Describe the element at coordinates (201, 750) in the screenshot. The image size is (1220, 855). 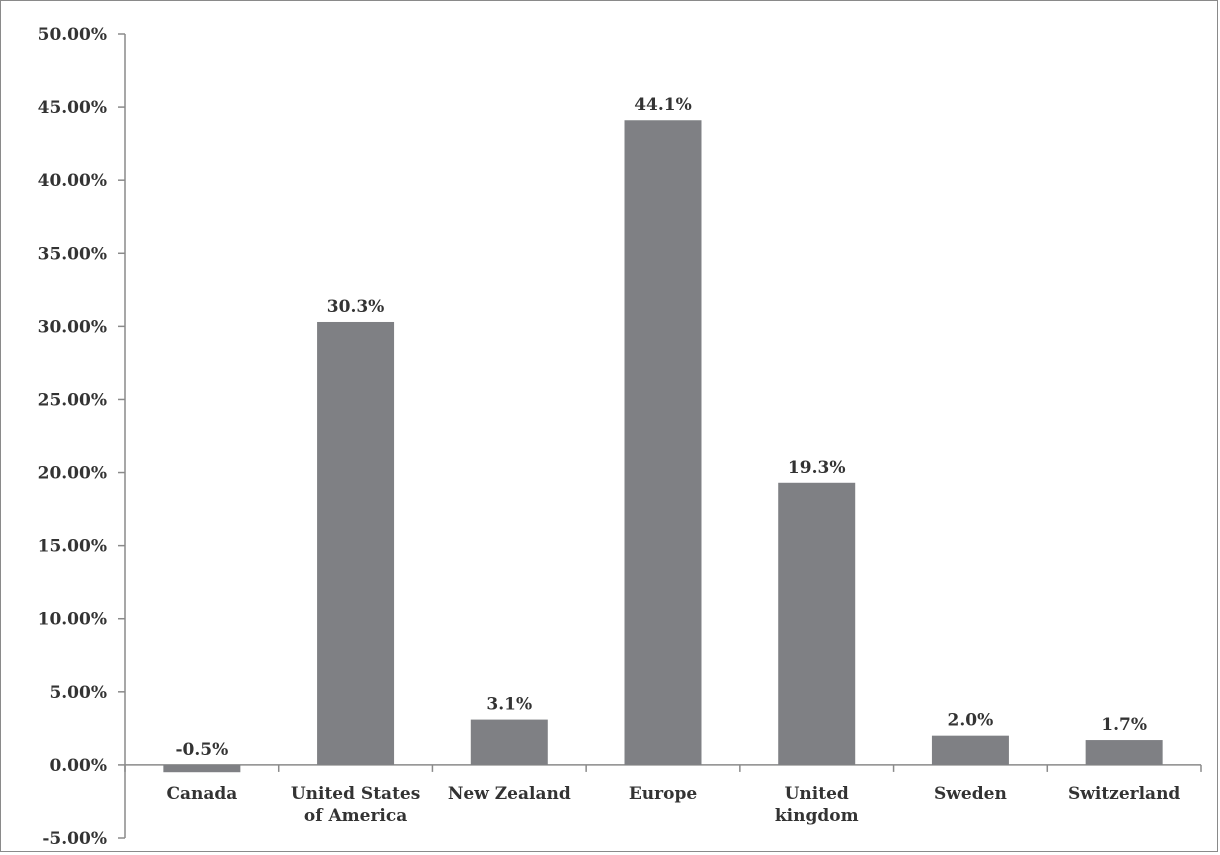
I see `data-label: -0.5%` at that location.